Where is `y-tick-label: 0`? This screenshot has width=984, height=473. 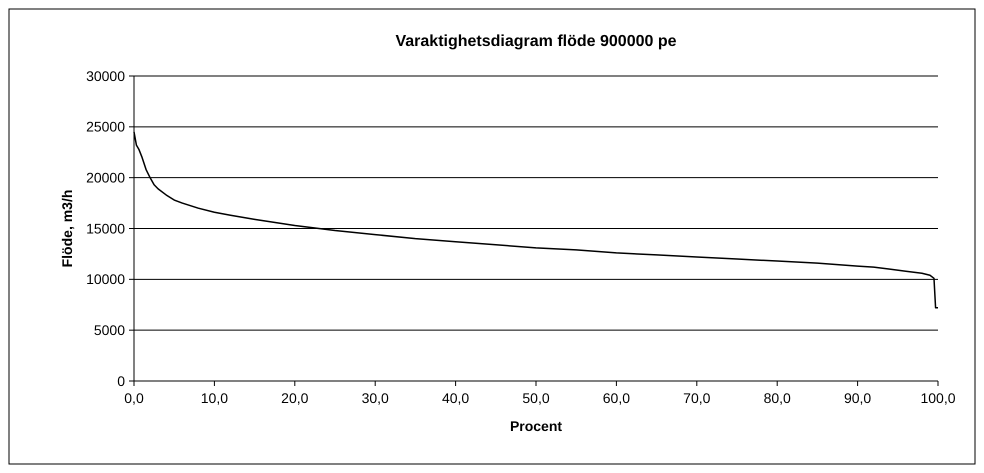
y-tick-label: 0 is located at coordinates (121, 380).